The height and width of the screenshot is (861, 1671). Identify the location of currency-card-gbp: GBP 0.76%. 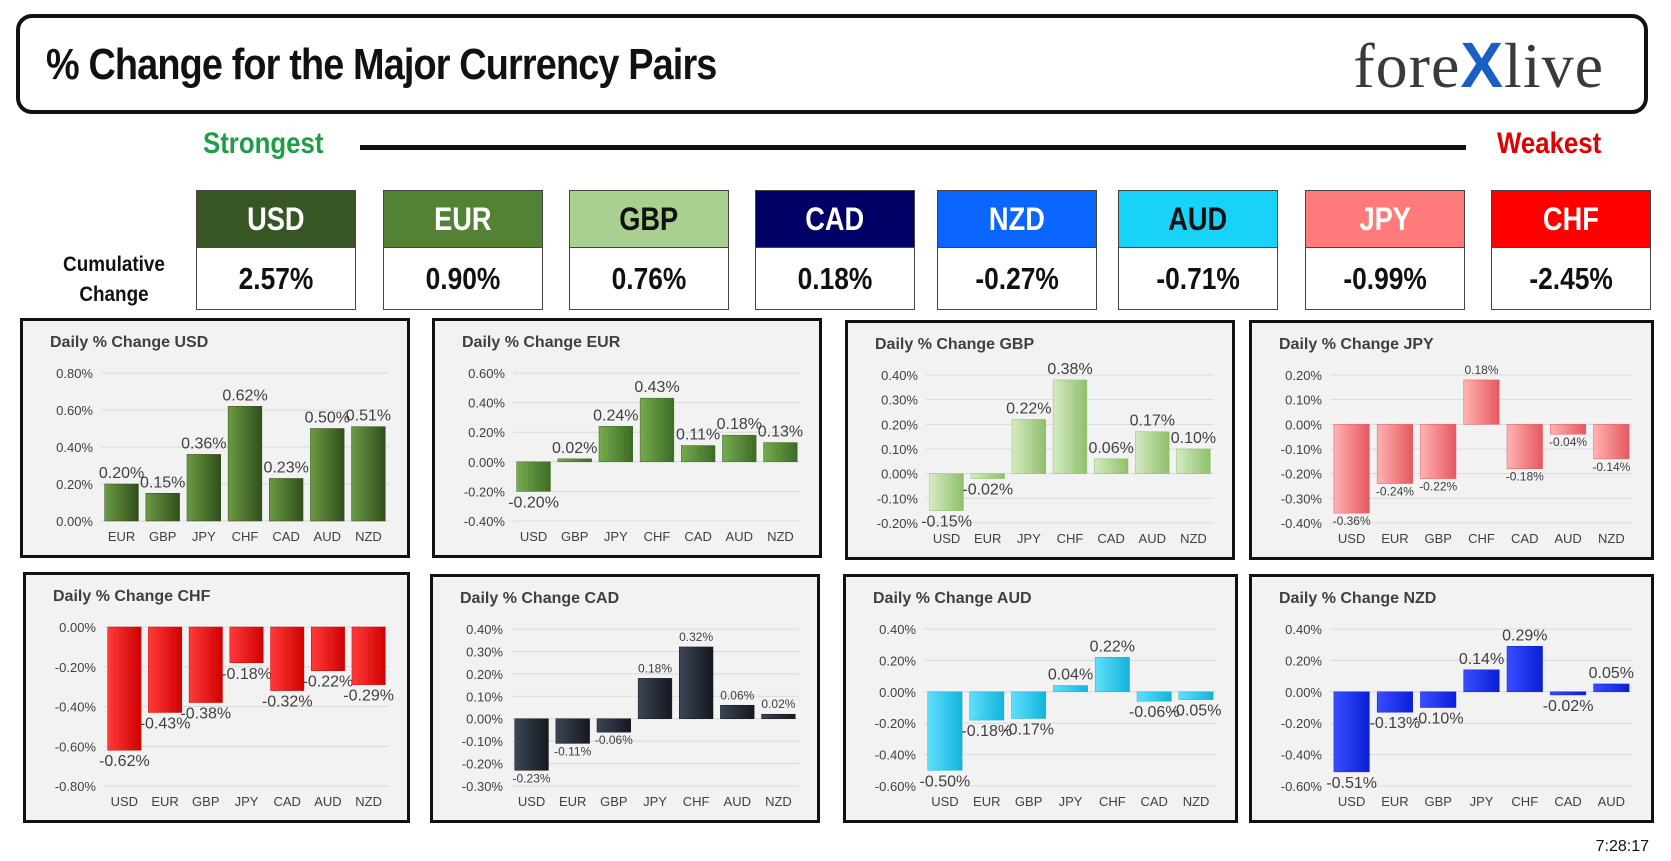
(649, 250).